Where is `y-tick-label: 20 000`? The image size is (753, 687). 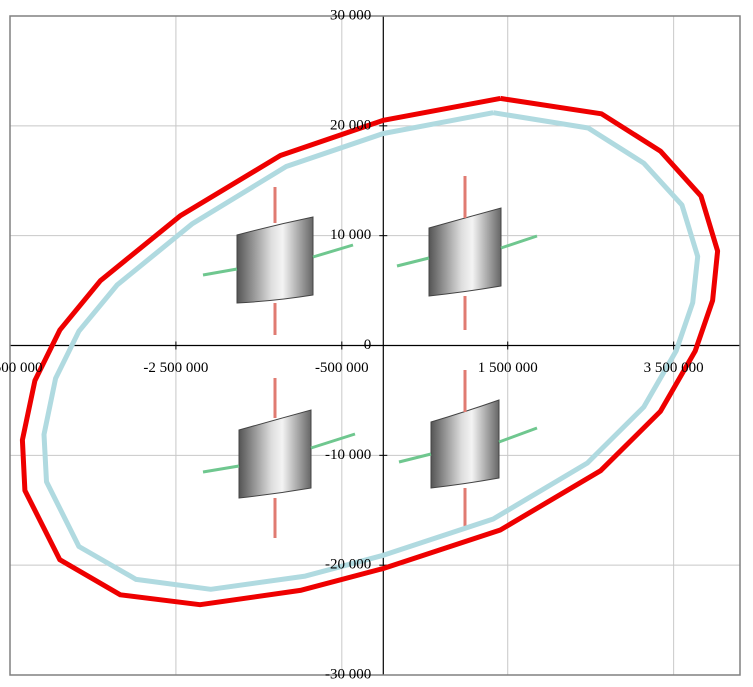 y-tick-label: 20 000 is located at coordinates (350, 125).